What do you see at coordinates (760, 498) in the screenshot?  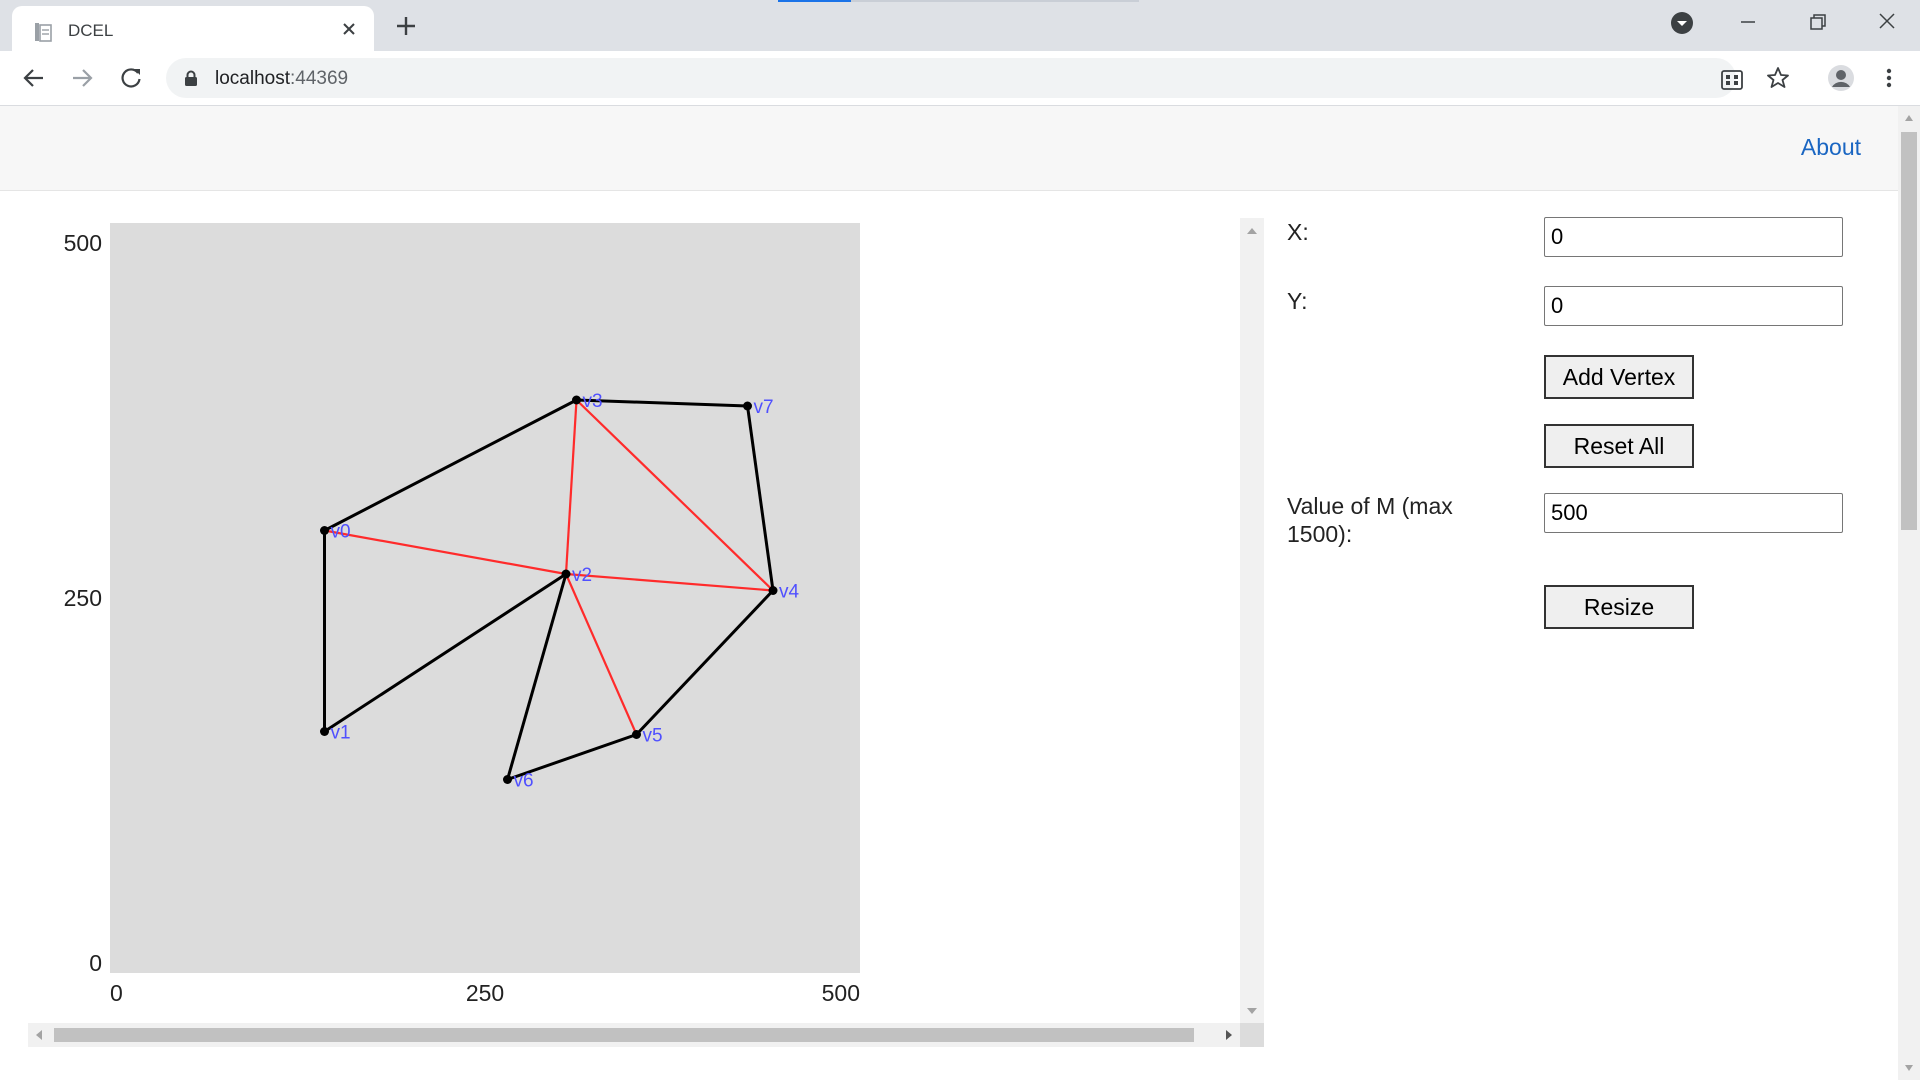 I see `edge-v7-v4` at bounding box center [760, 498].